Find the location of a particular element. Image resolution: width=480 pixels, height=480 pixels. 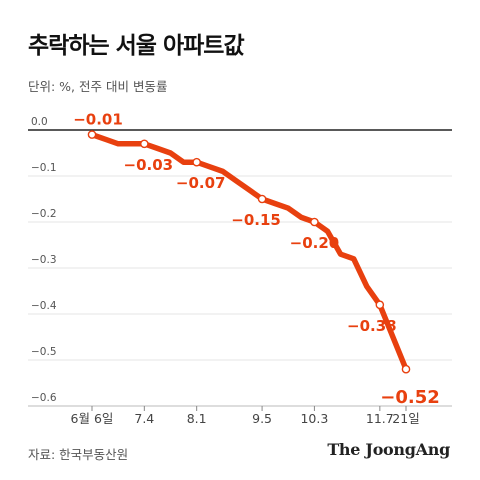

data-label: −0.01 is located at coordinates (98, 120).